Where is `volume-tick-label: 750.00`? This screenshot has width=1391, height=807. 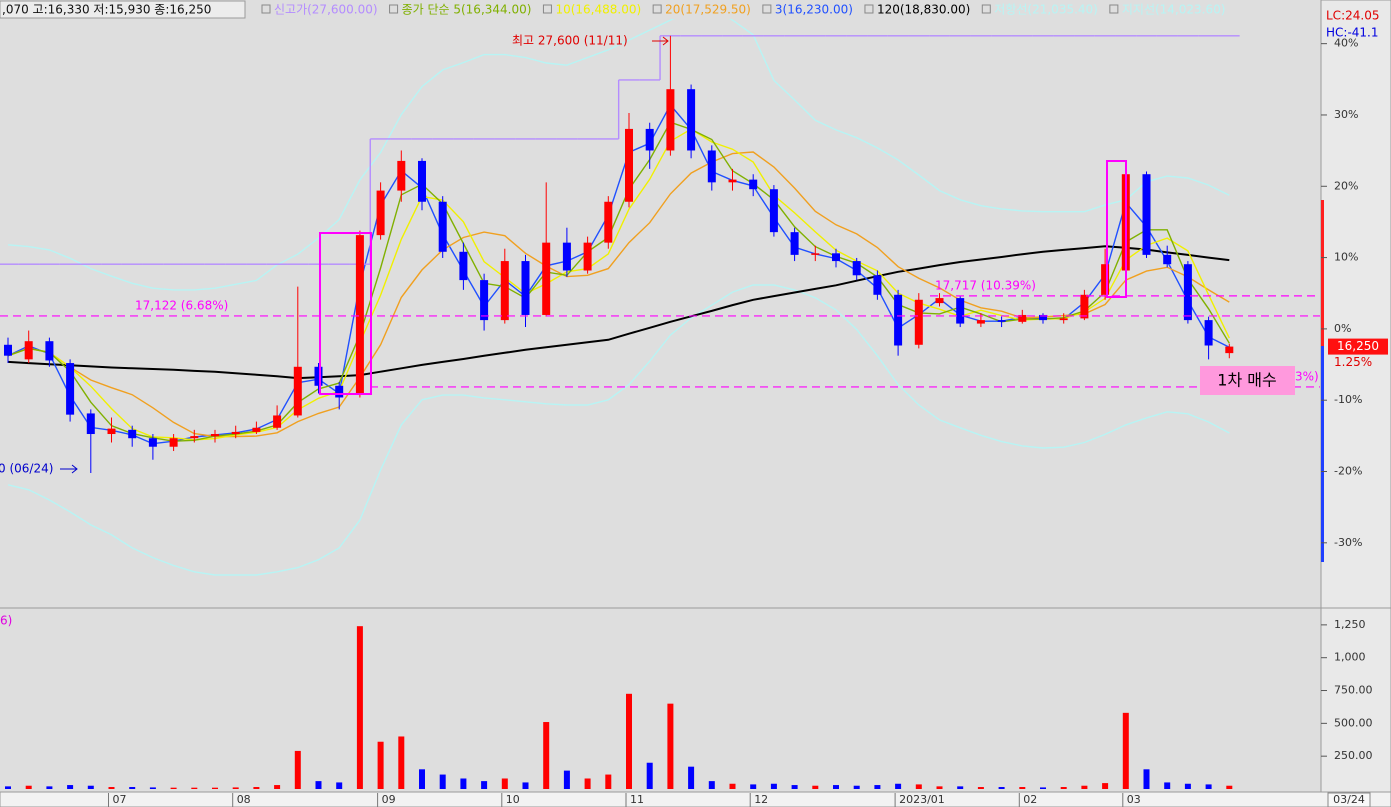
volume-tick-label: 750.00 is located at coordinates (1353, 690).